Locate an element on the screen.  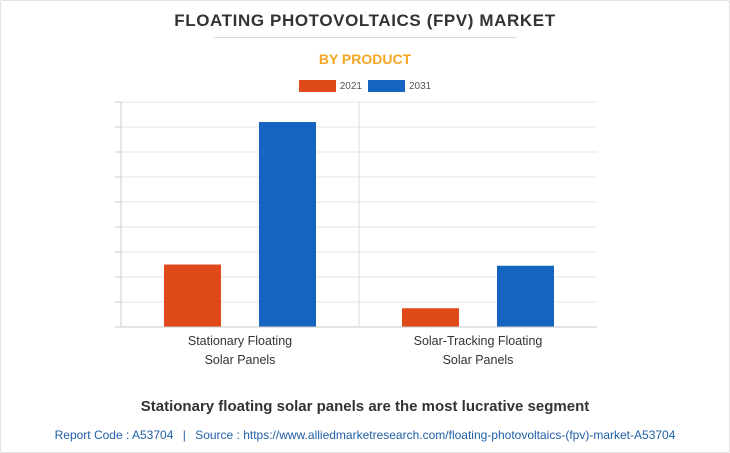
category-label: Stationary Floating is located at coordinates (240, 341).